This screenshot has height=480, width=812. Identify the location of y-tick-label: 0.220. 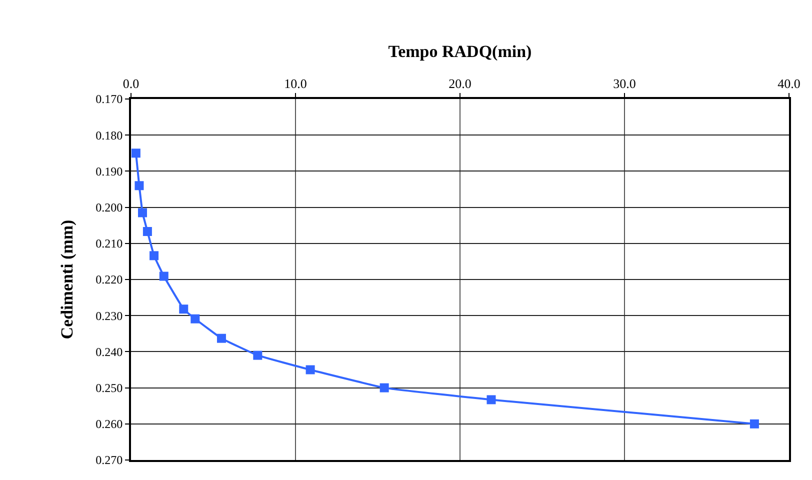
(109, 279).